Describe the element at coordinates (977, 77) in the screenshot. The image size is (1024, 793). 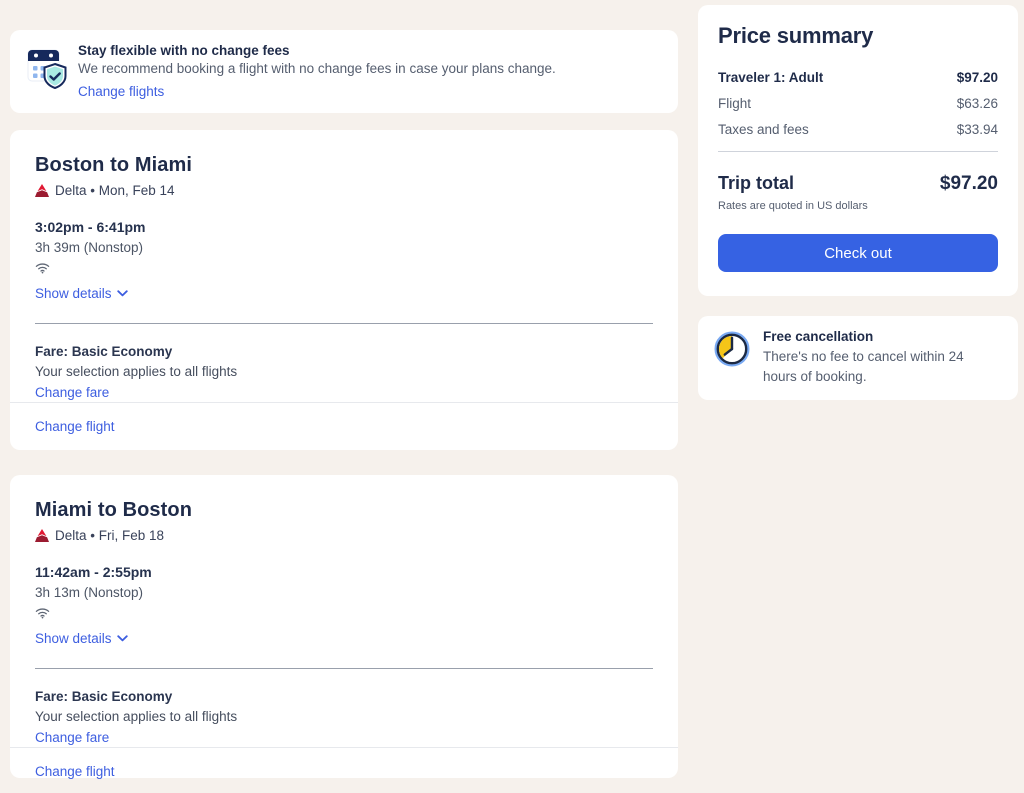
I see `price-row-value: $97.20` at that location.